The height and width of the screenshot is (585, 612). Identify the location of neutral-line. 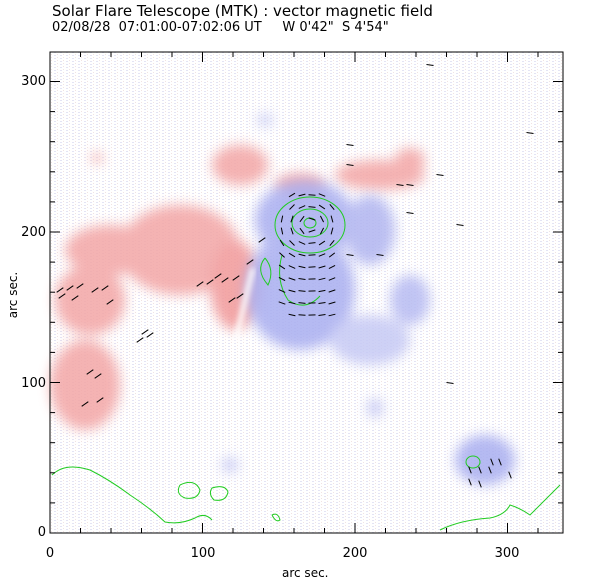
(244, 304).